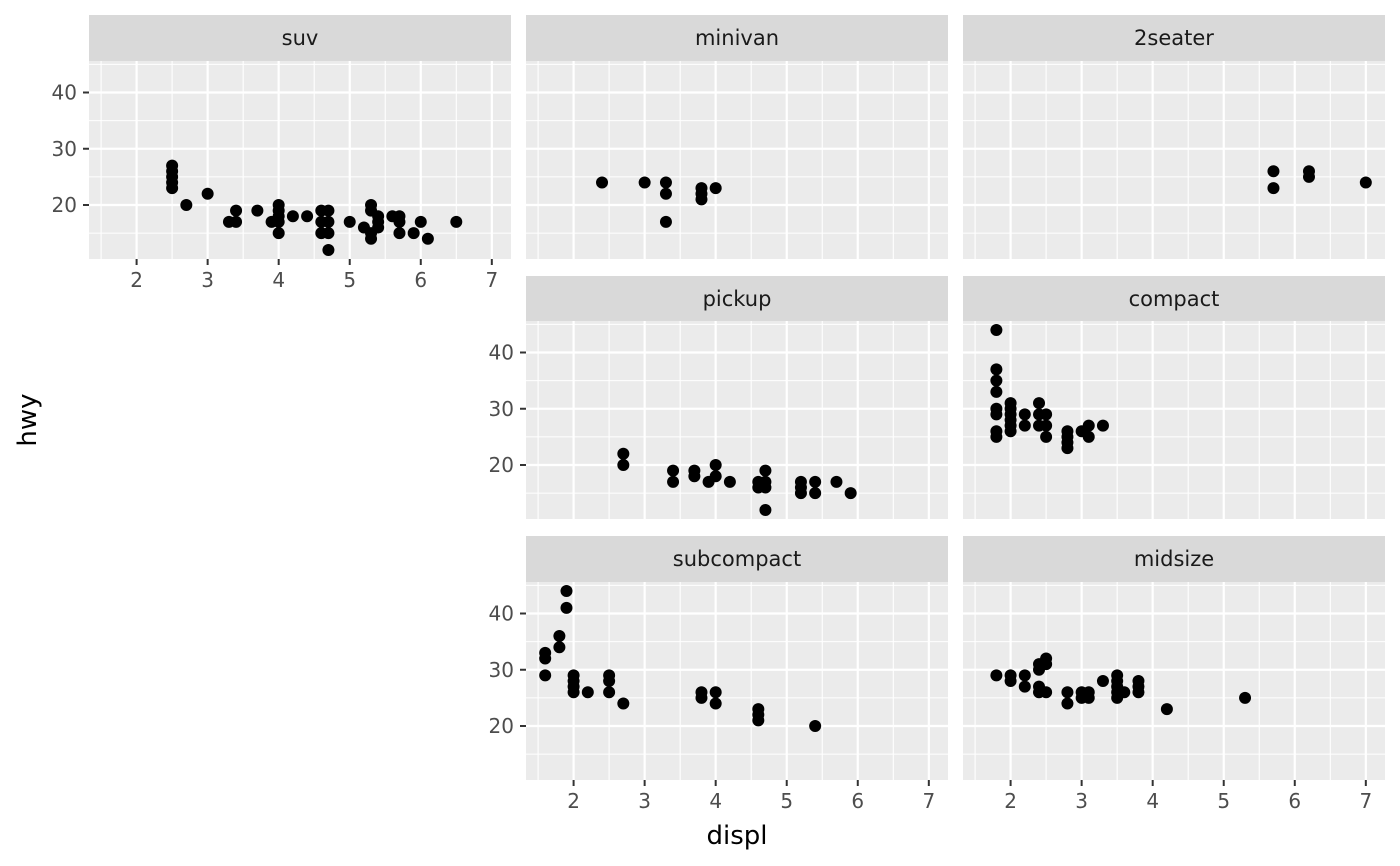 Image resolution: width=1400 pixels, height=866 pixels. What do you see at coordinates (281, 153) in the screenshot?
I see `facet-suv: suv 2 3 4 5 6 7 20 30 40` at bounding box center [281, 153].